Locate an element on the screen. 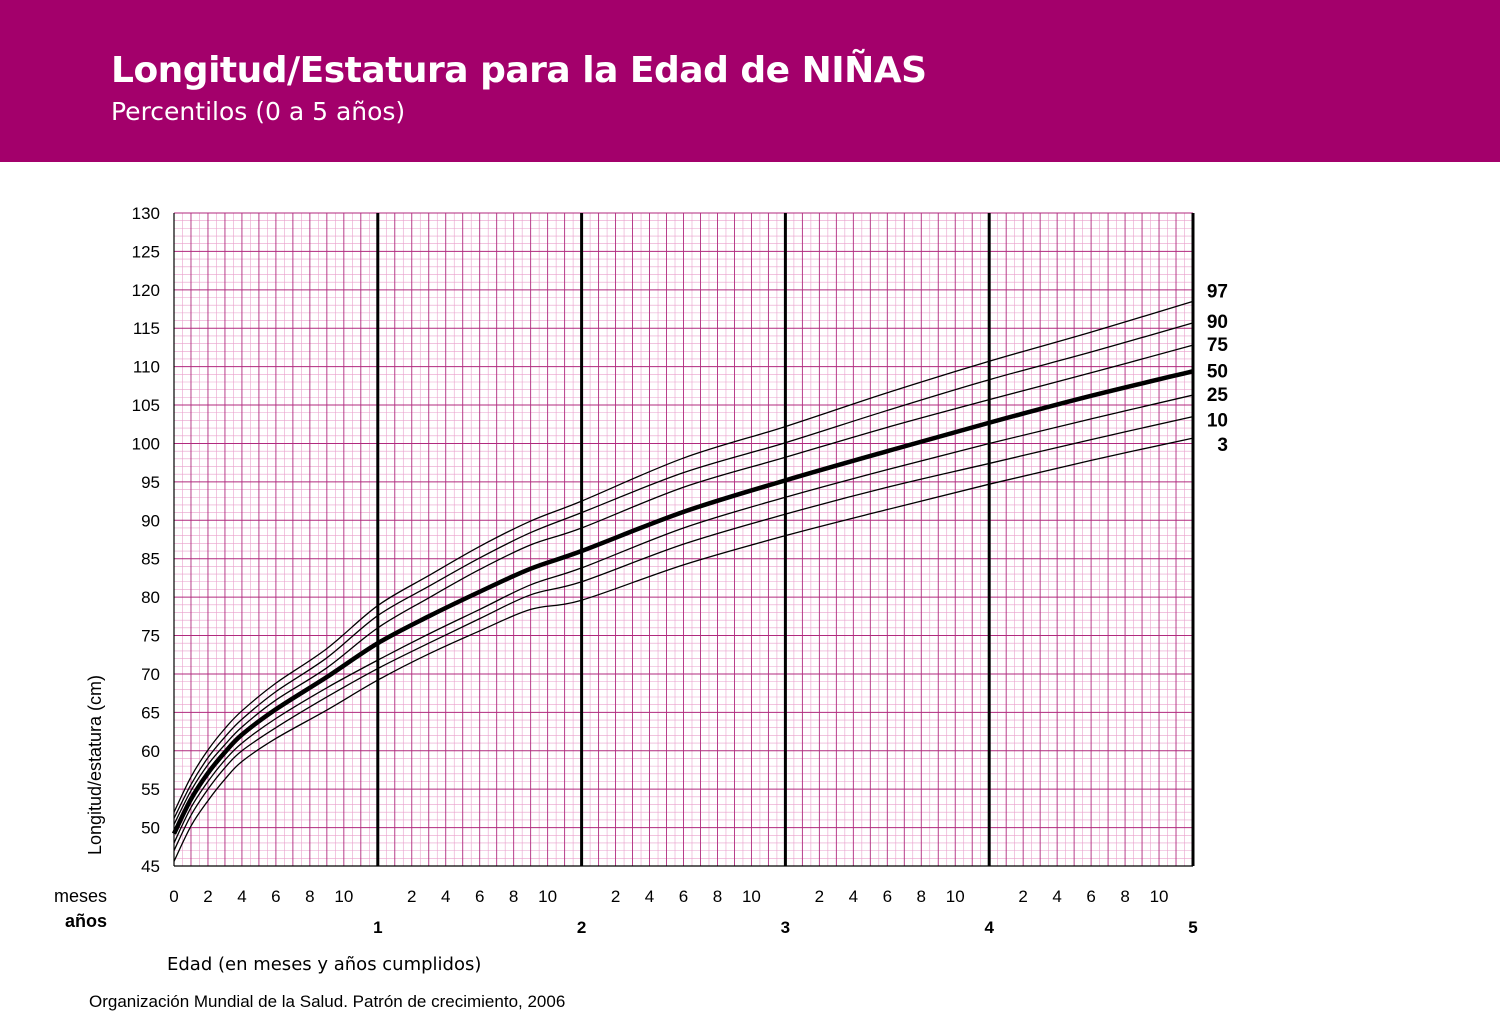  x-axis-label: Edad (en meses y años cumplidos) is located at coordinates (324, 964).